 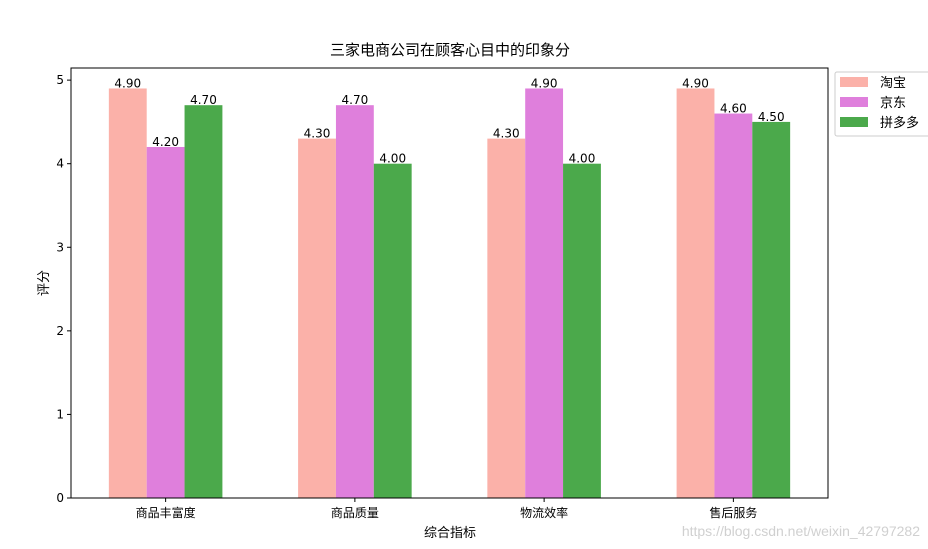 I want to click on legend-label: 淘宝, so click(x=893, y=83).